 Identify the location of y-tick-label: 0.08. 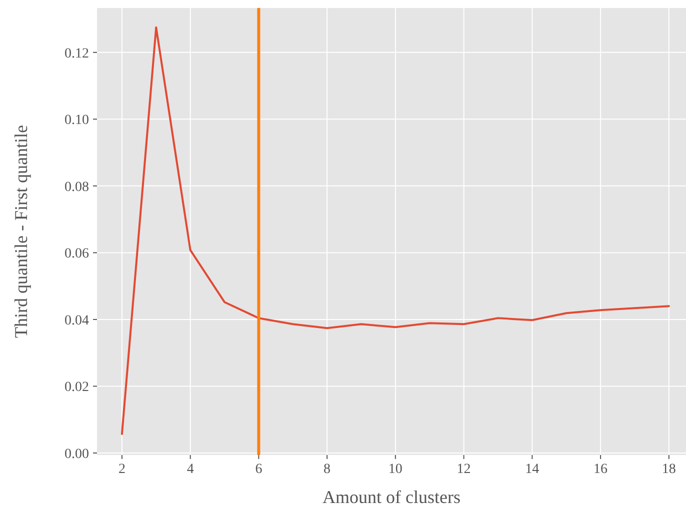
(76, 187).